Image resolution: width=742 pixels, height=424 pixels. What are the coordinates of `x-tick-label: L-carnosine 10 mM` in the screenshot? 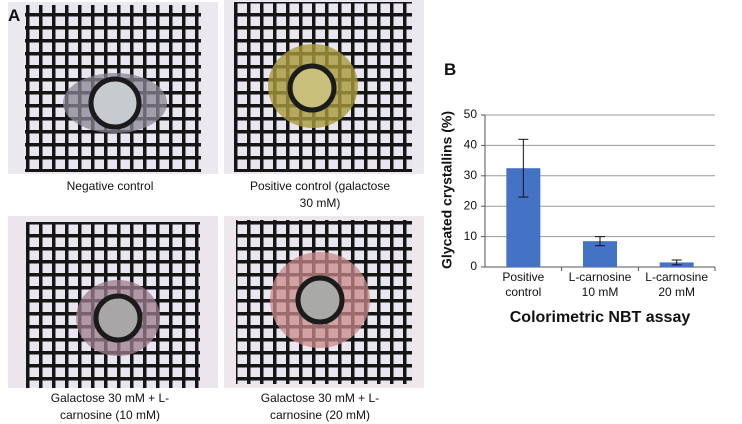 It's located at (600, 284).